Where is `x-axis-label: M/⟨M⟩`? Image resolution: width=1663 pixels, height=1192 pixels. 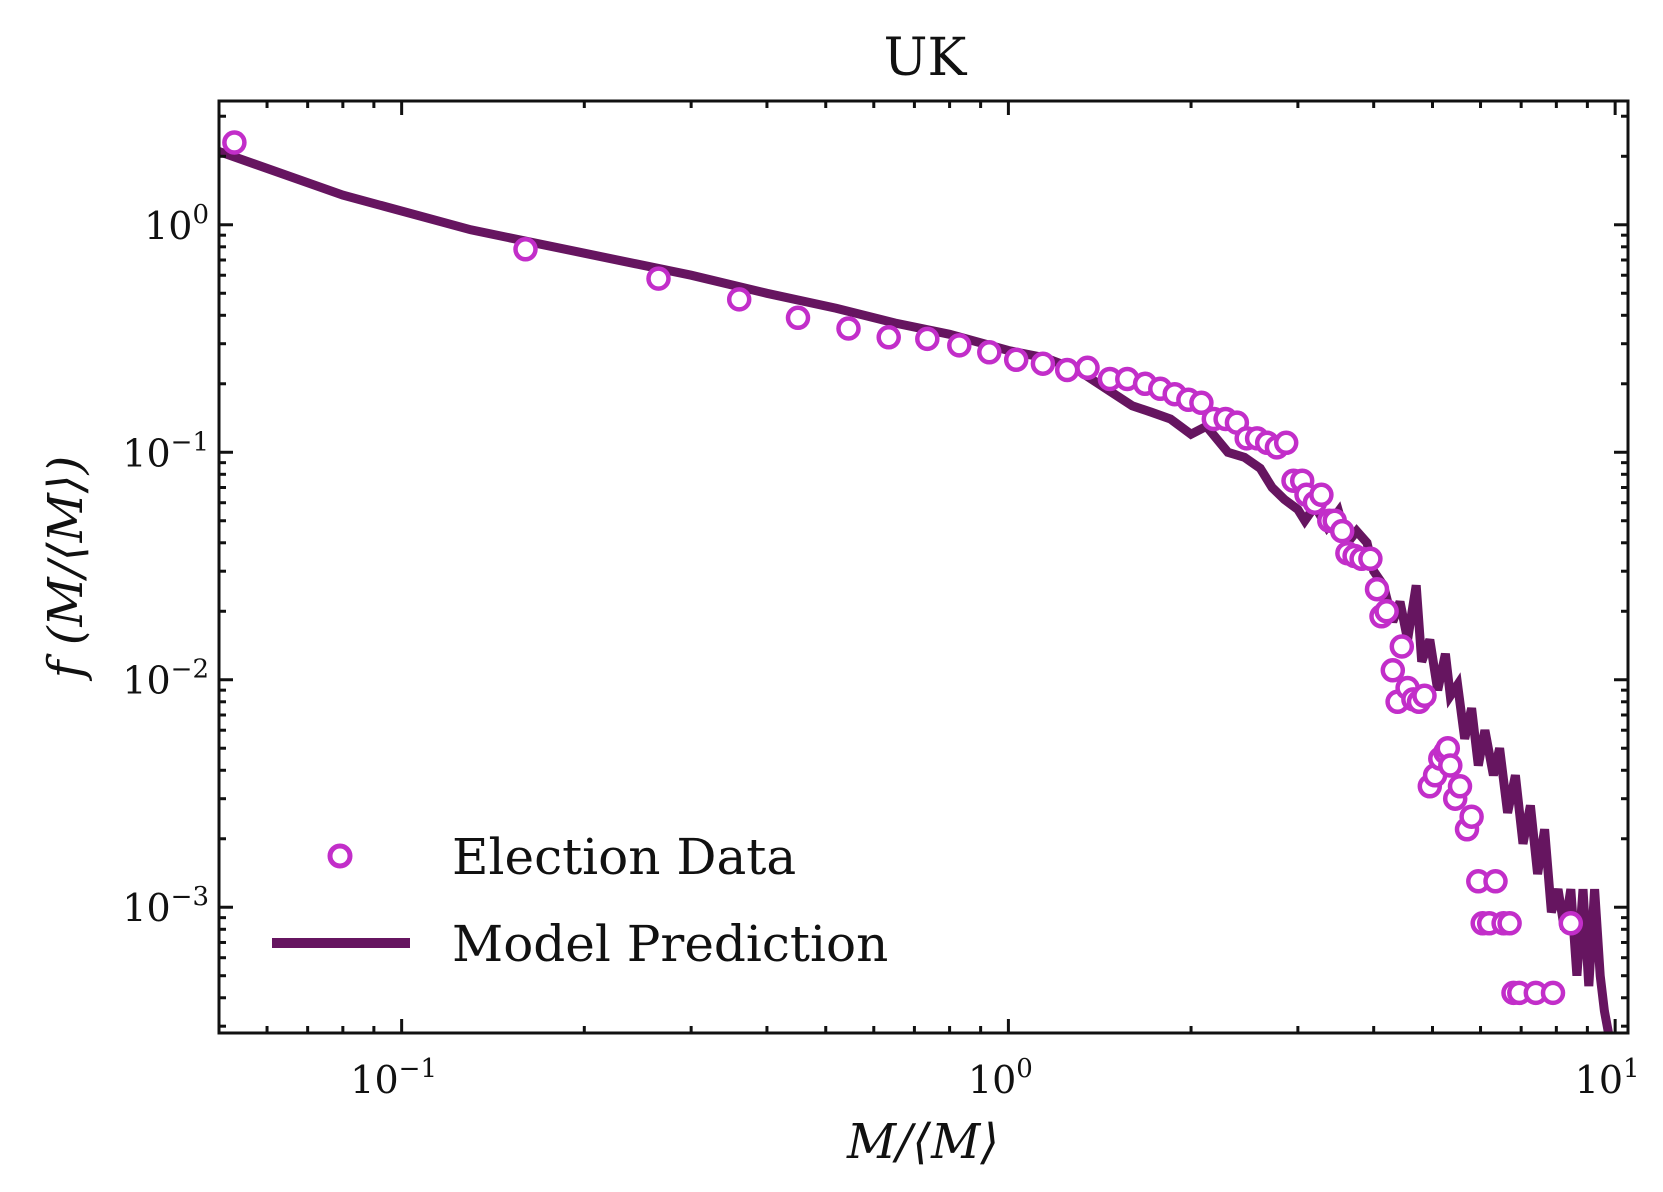
x-axis-label: M/⟨M⟩ is located at coordinates (922, 1142).